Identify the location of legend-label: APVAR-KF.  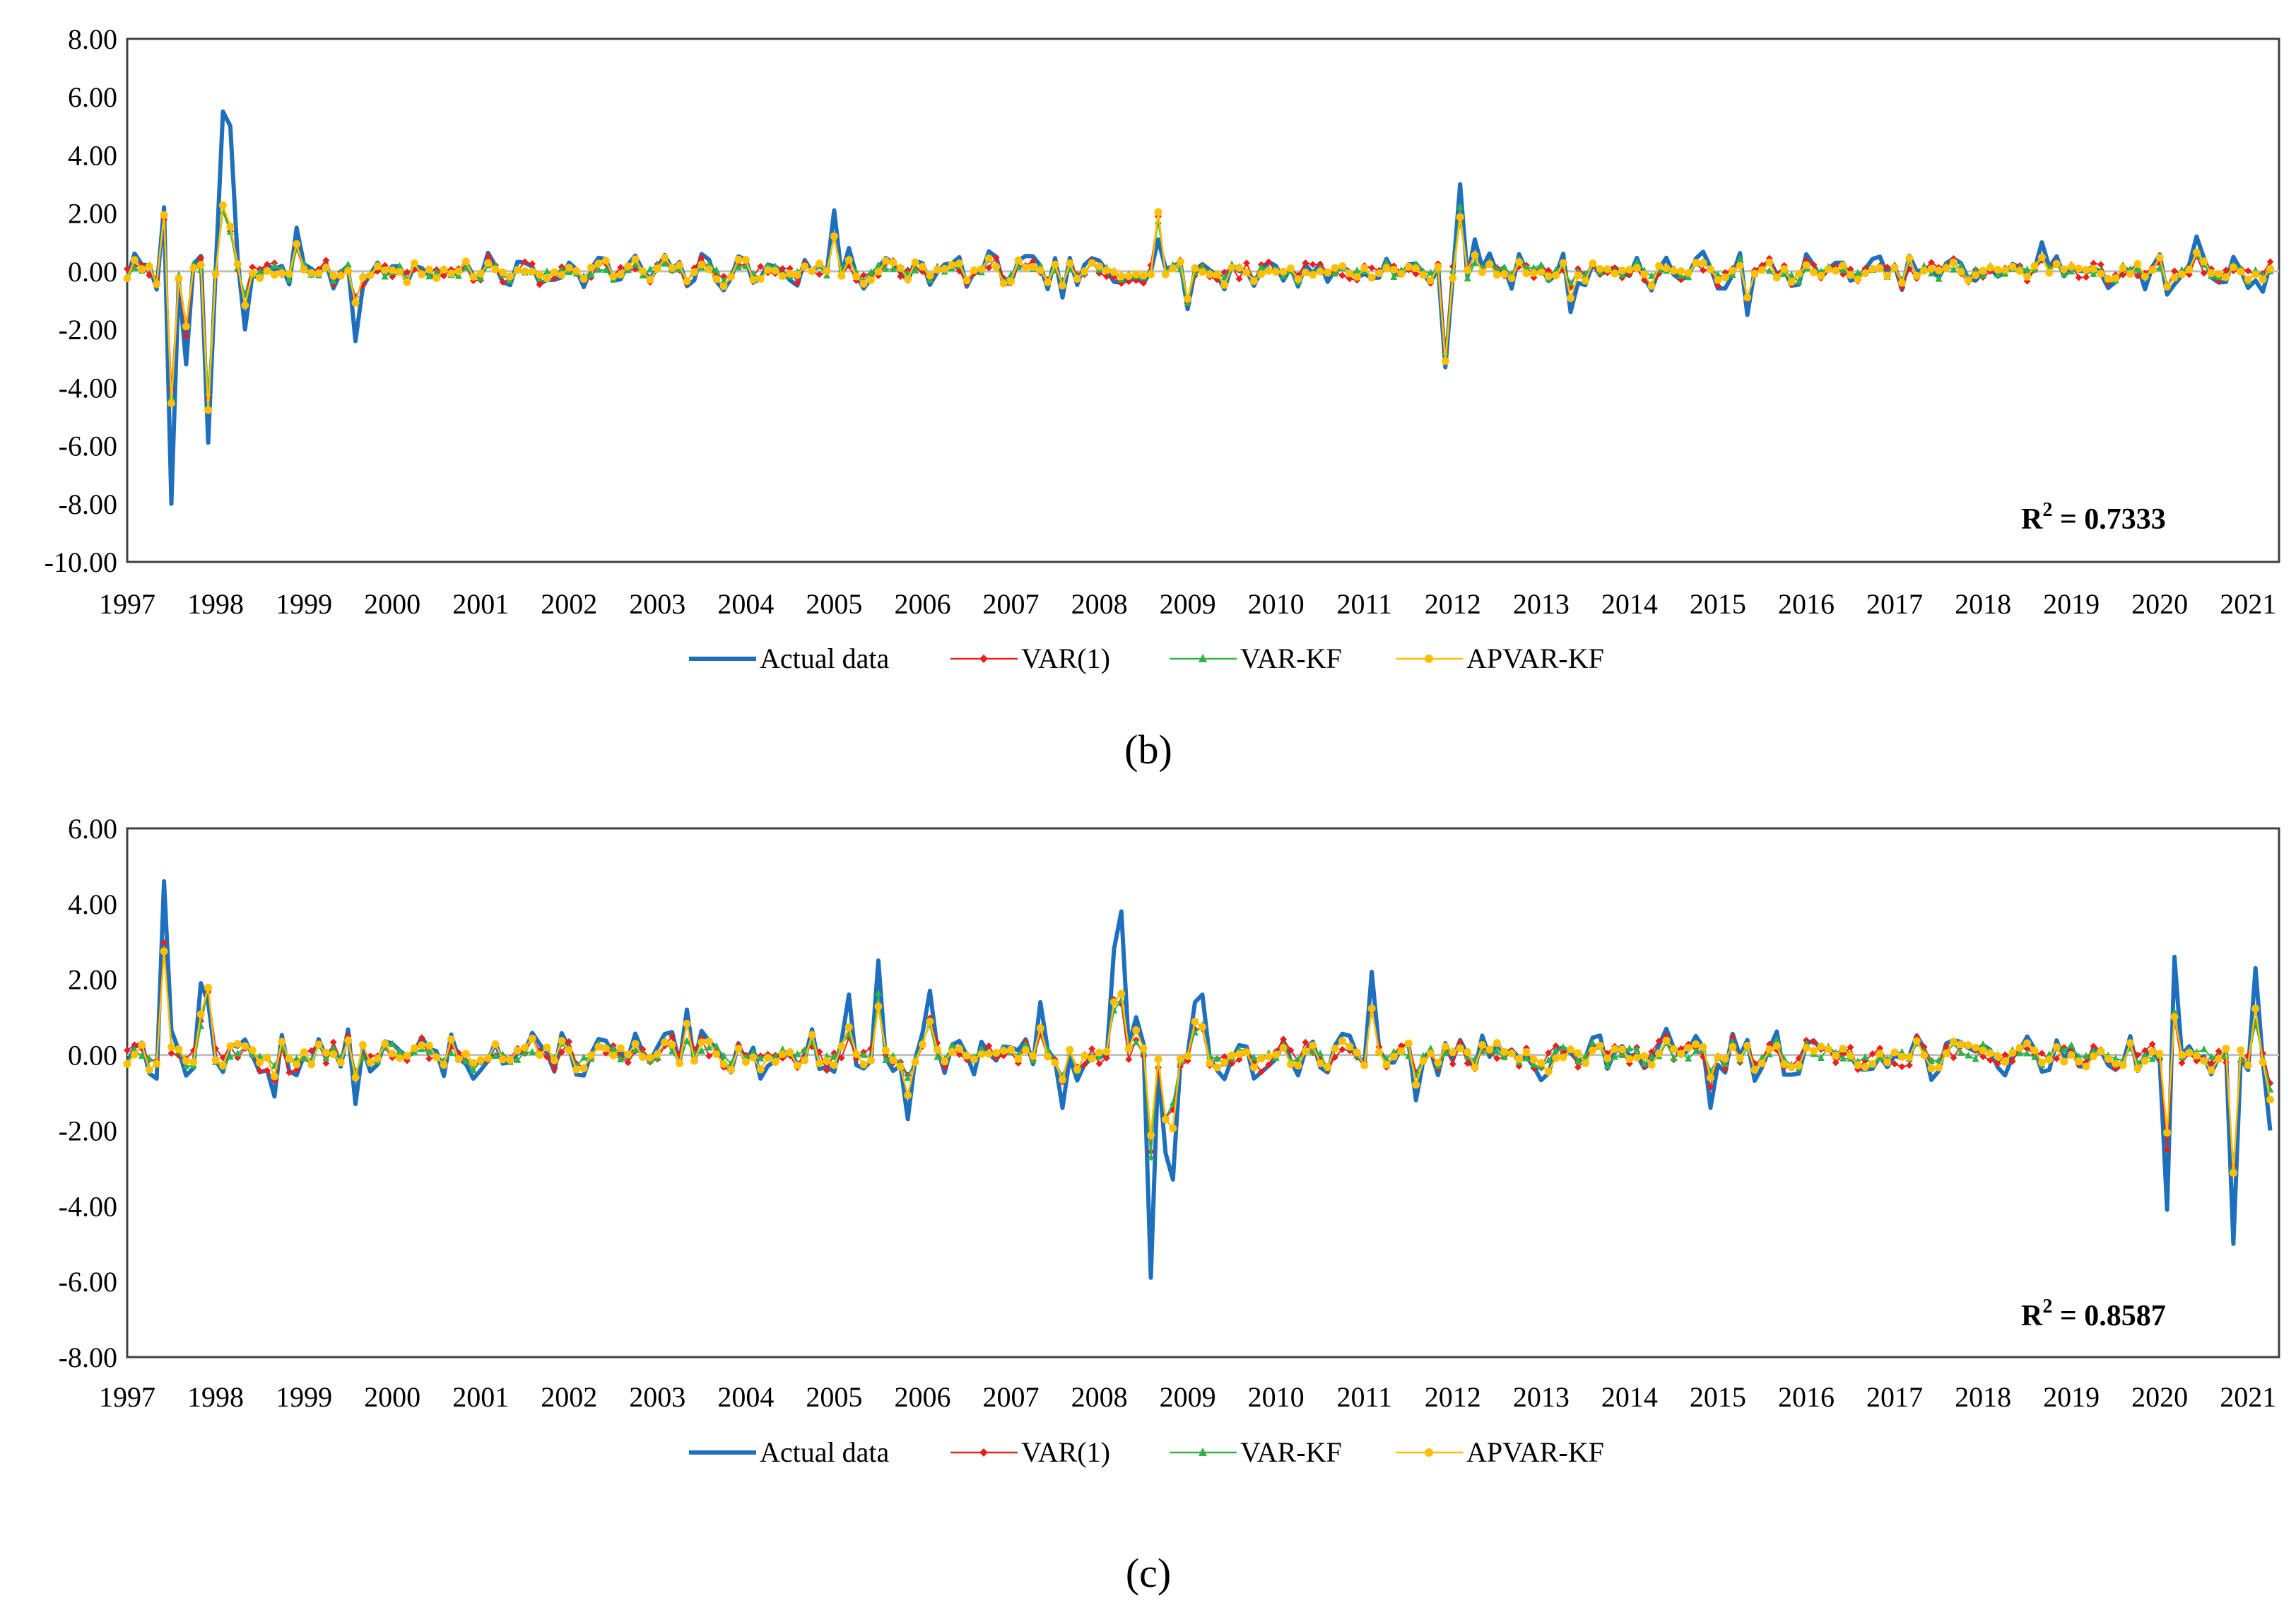
(1535, 658).